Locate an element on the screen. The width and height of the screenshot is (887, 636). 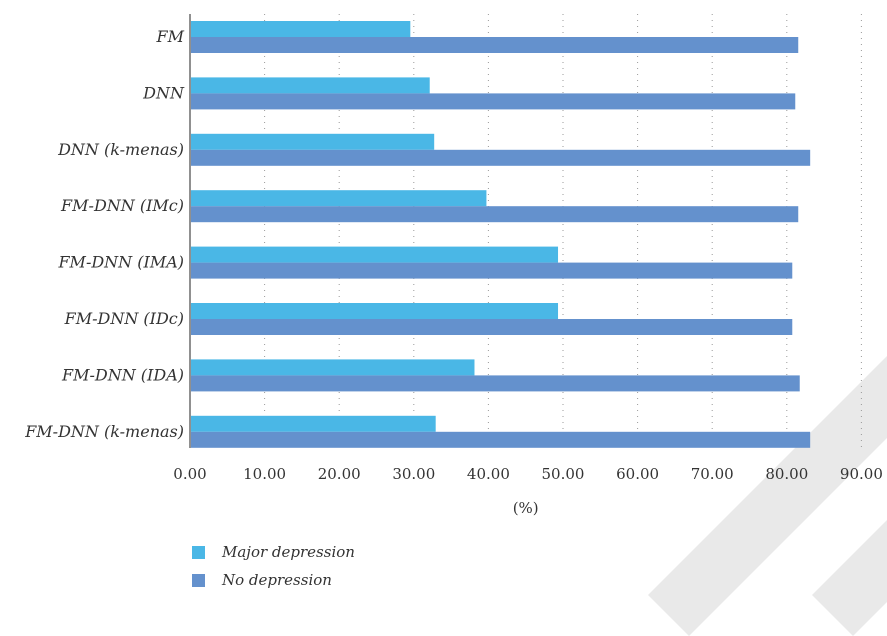
category-label: DNN is located at coordinates (163, 92).